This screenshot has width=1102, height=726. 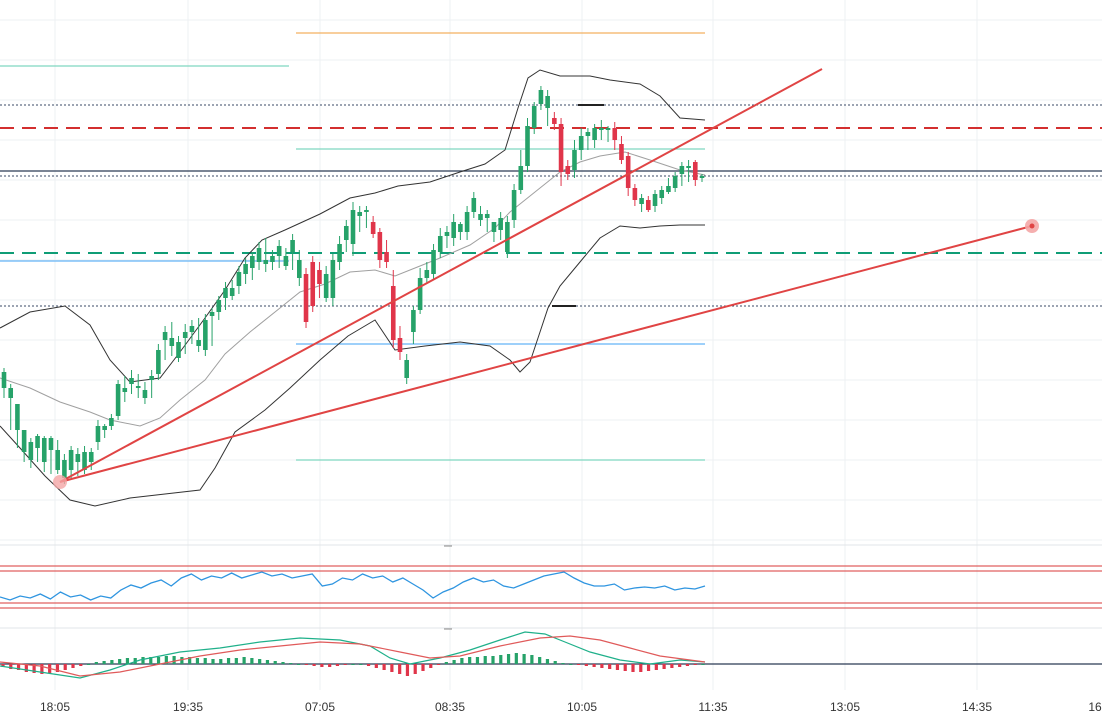 What do you see at coordinates (188, 707) in the screenshot?
I see `x-axis-tick-label: 19:35` at bounding box center [188, 707].